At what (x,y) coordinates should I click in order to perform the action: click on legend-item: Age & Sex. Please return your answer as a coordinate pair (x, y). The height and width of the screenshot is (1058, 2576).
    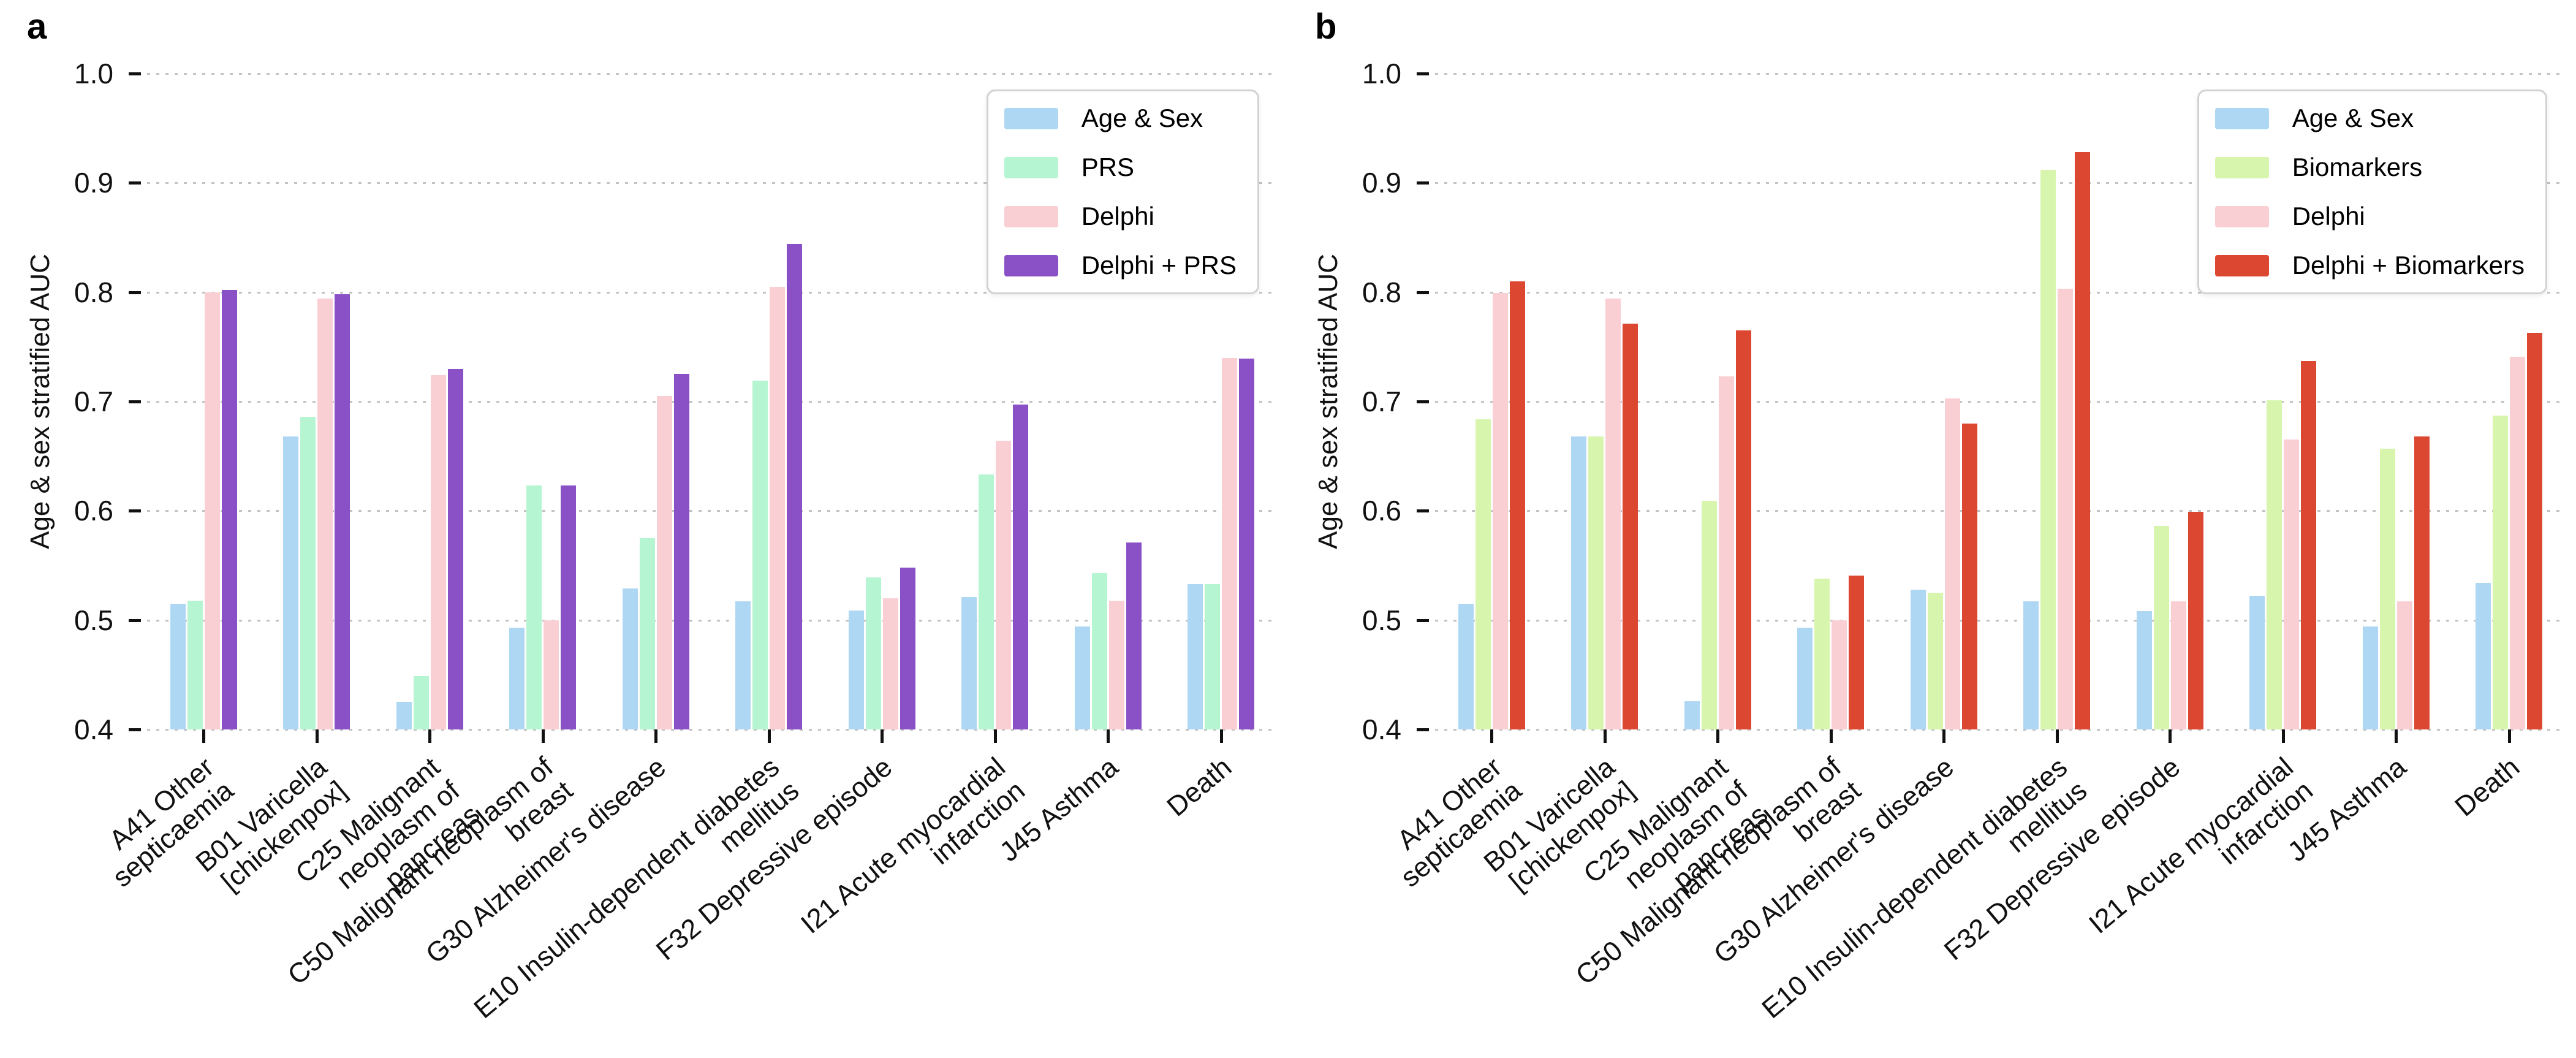
    Looking at the image, I should click on (2369, 119).